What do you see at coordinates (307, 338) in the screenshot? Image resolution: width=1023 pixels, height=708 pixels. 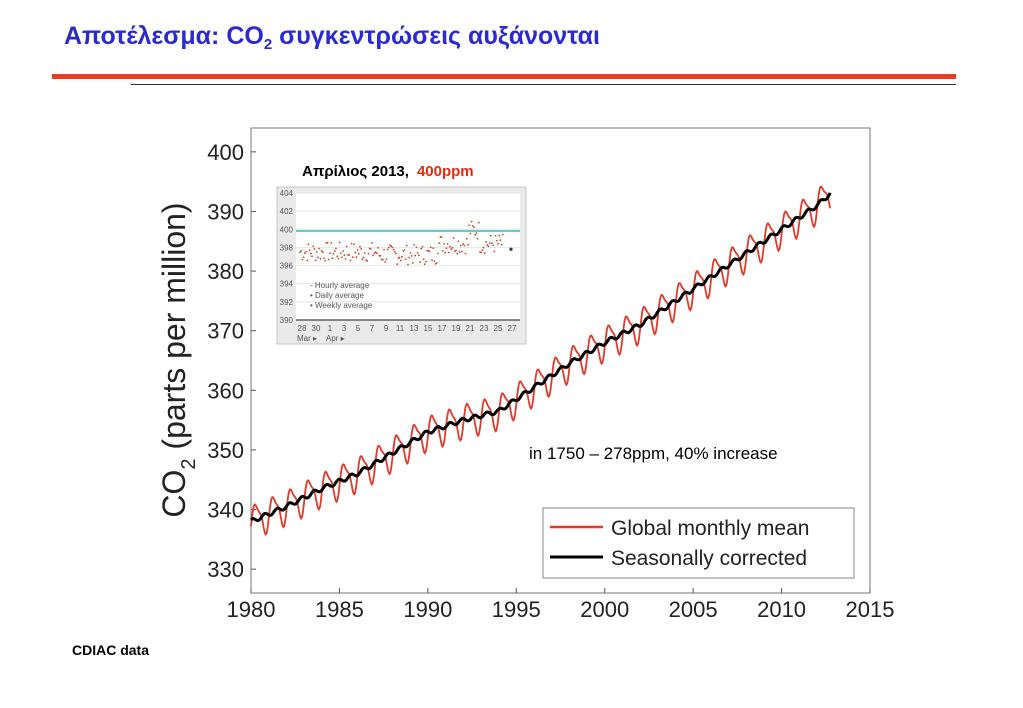 I see `inset-month-mar: Mar ▸` at bounding box center [307, 338].